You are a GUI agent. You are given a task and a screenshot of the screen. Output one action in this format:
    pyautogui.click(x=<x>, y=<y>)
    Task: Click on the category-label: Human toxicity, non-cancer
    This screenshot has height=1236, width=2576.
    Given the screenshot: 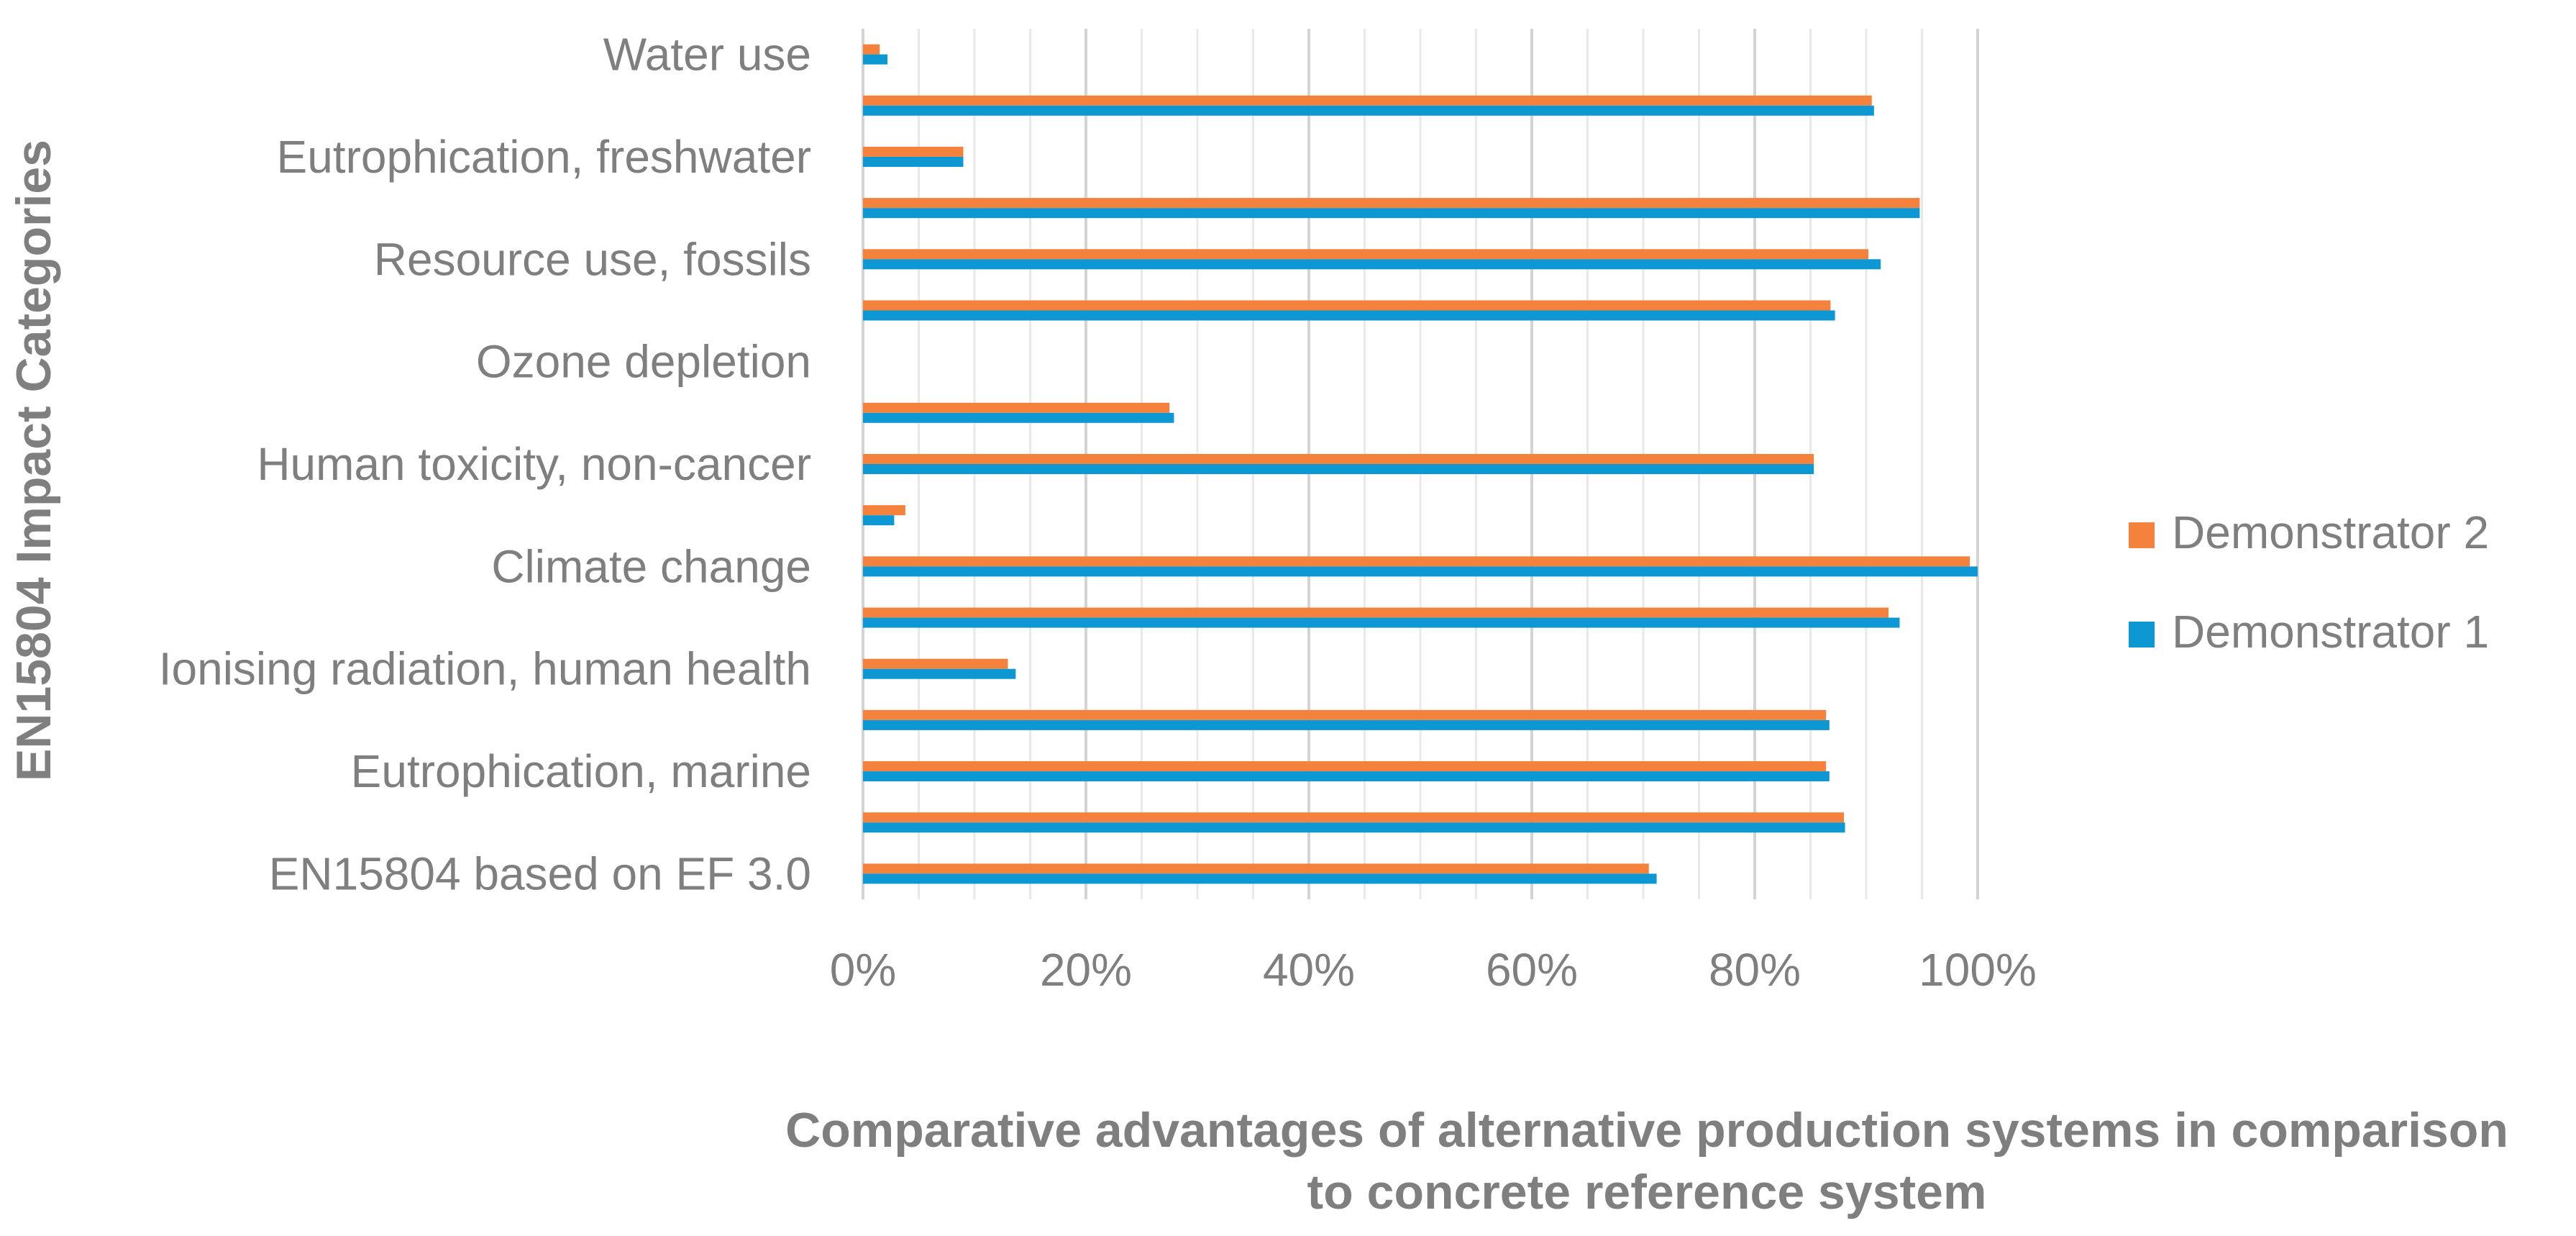 What is the action you would take?
    pyautogui.click(x=534, y=464)
    